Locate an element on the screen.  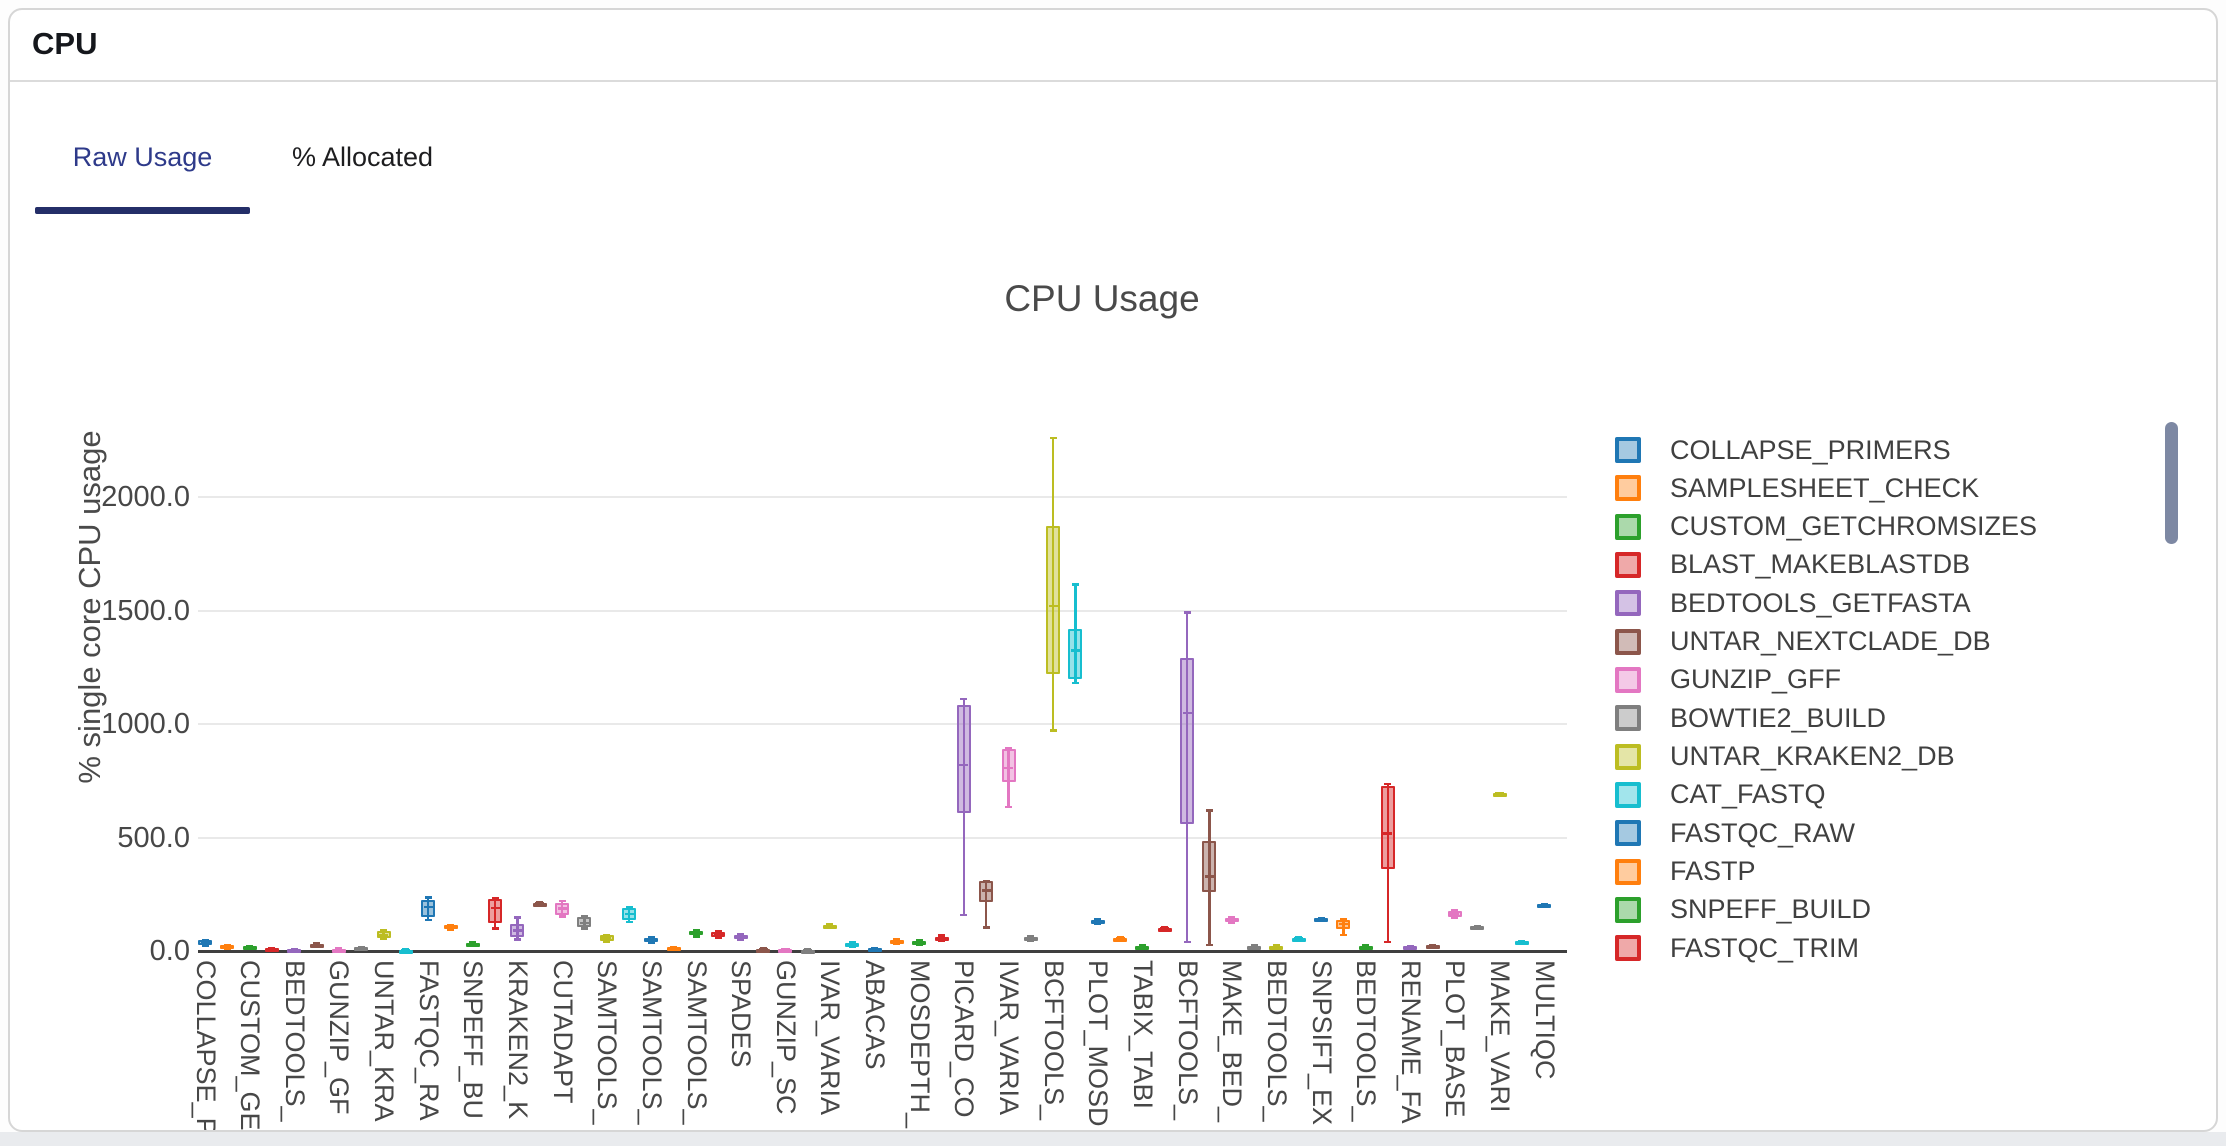
legend-item-CAT_FASTQ: CAT_FASTQ is located at coordinates (1720, 795).